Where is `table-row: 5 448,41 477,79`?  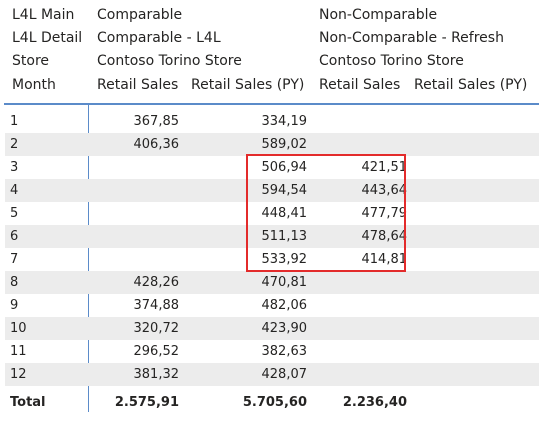
table-row: 5 448,41 477,79 is located at coordinates (272, 213).